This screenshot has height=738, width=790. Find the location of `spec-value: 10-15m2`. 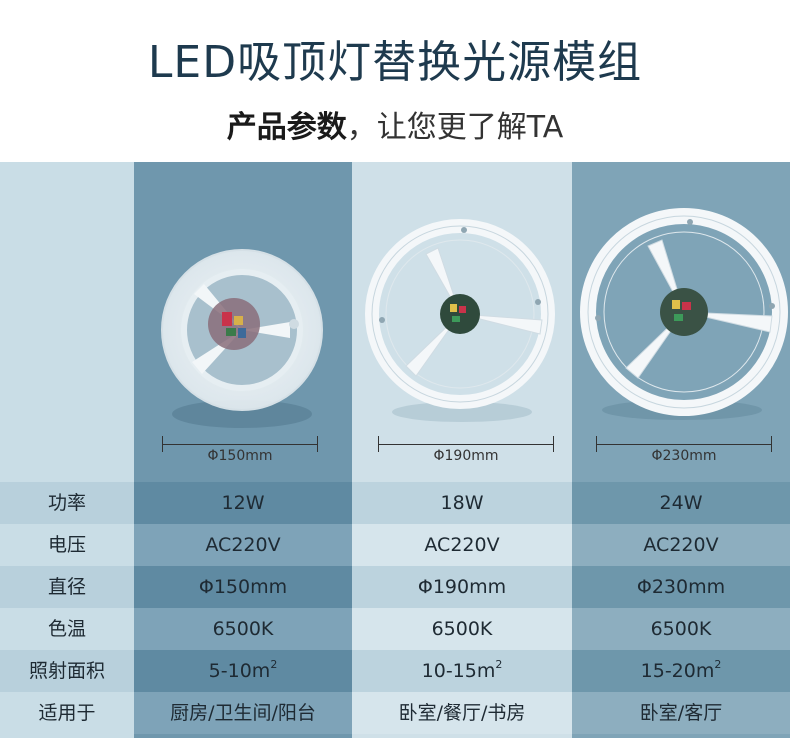

spec-value: 10-15m2 is located at coordinates (462, 671).